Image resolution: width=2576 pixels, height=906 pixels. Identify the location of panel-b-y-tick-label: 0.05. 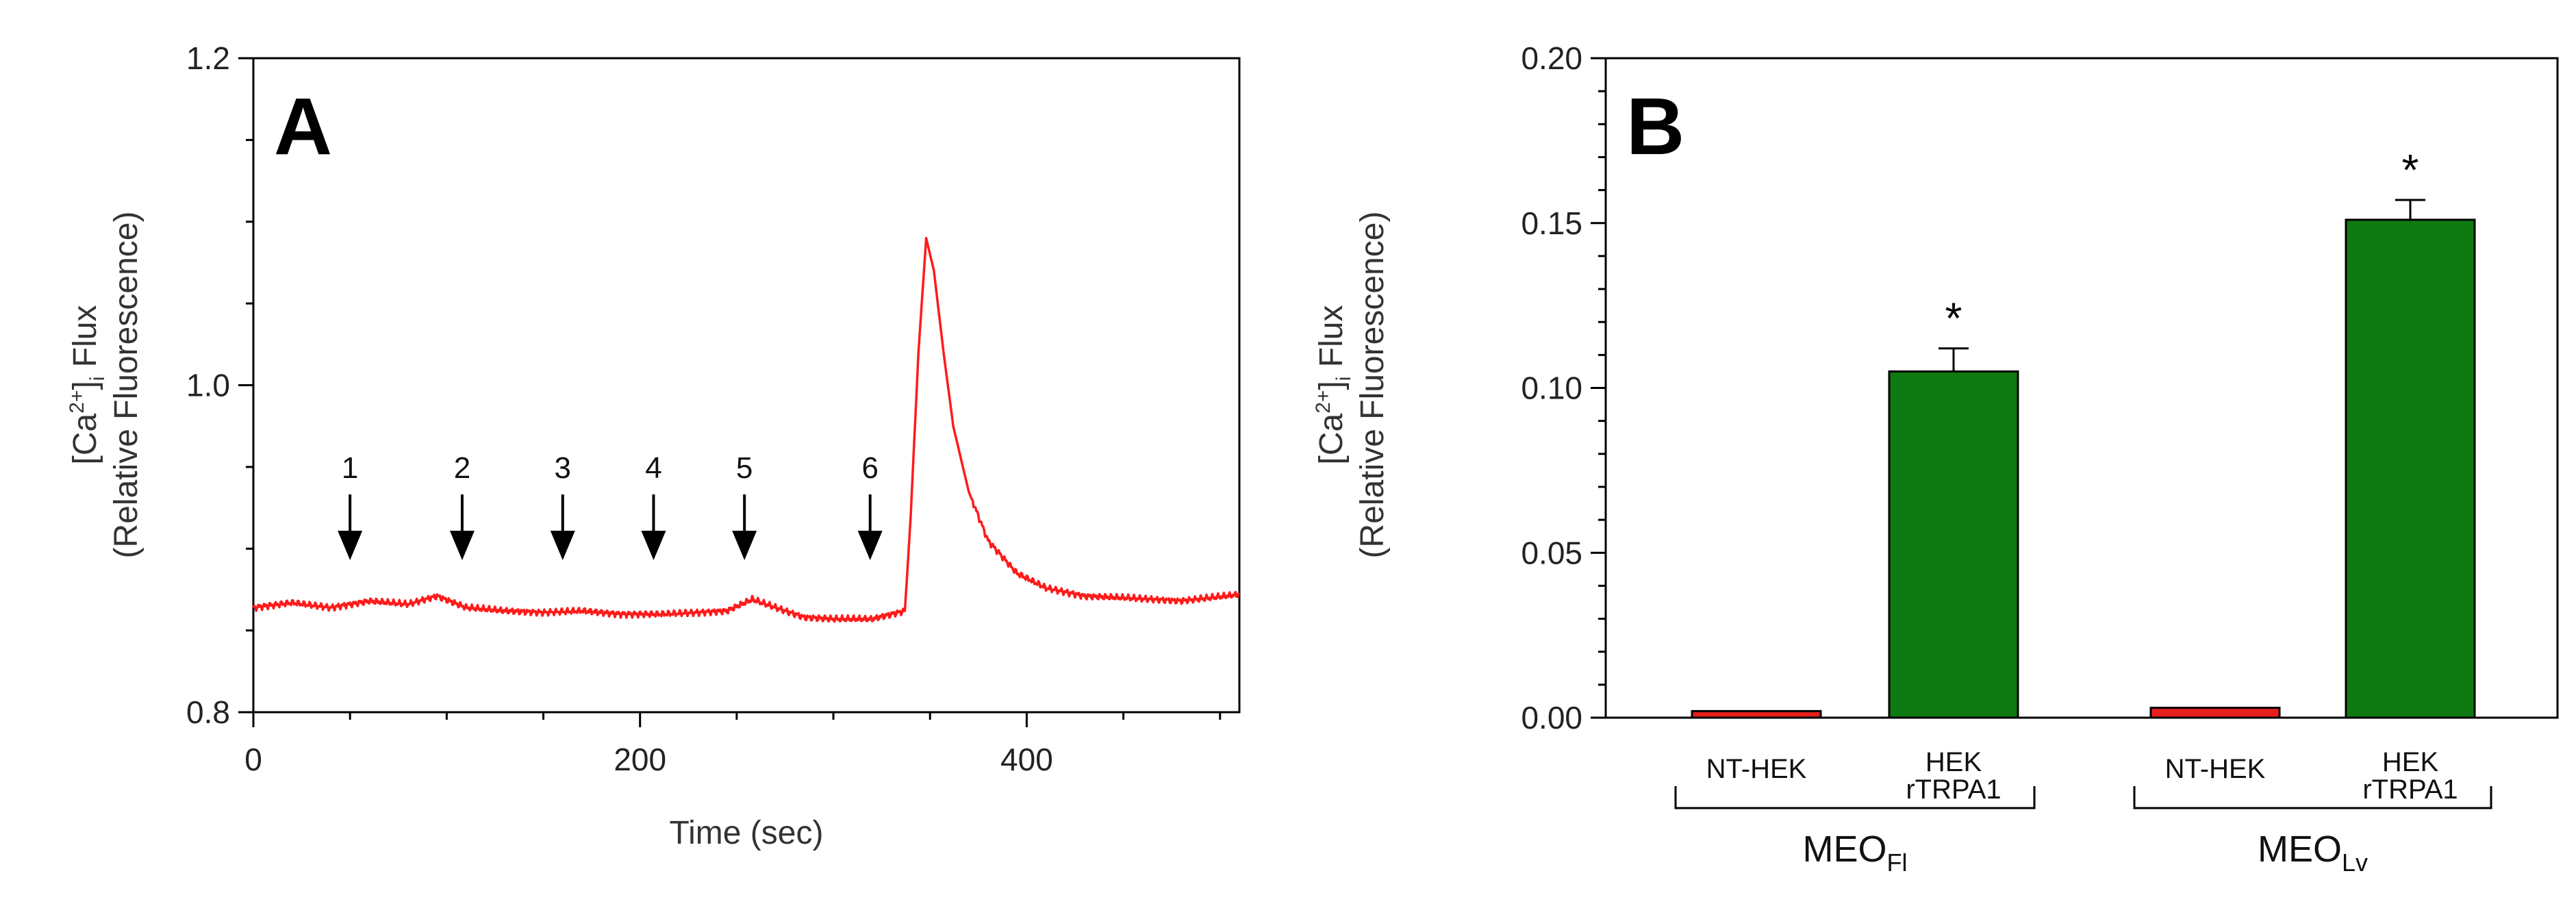
(1551, 552).